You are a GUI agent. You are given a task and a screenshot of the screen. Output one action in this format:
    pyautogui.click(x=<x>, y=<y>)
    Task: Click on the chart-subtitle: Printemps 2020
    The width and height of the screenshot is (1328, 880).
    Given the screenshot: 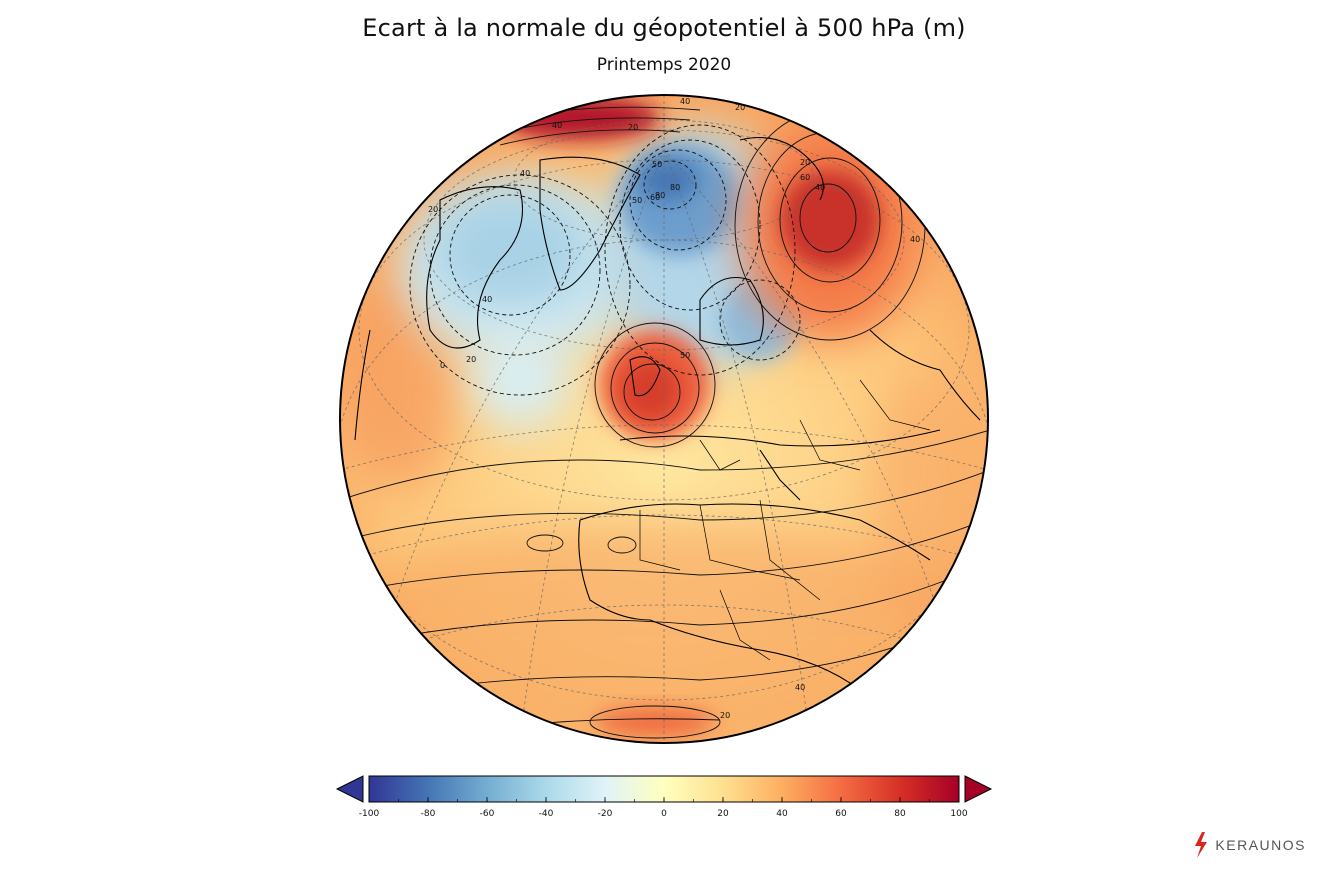 What is the action you would take?
    pyautogui.click(x=664, y=65)
    